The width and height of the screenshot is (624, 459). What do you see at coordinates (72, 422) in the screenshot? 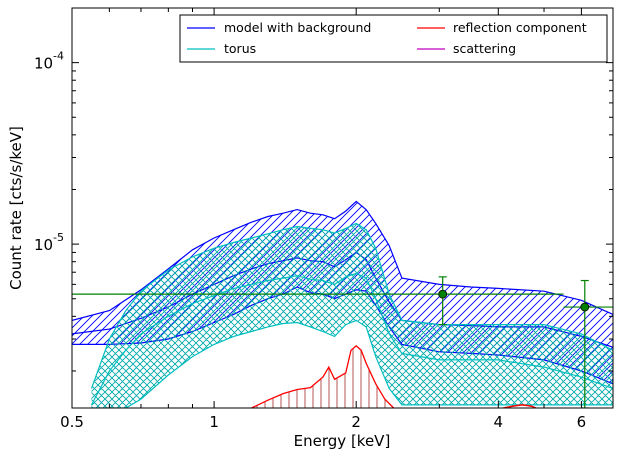
I see `x-tick-label: 0.5` at bounding box center [72, 422].